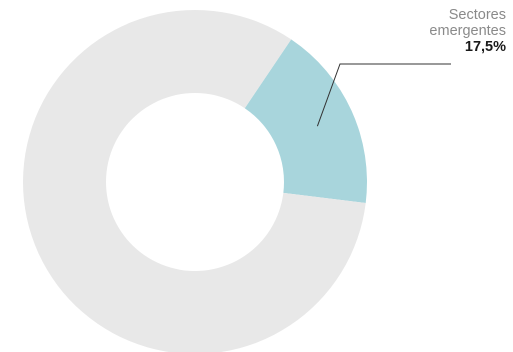 The image size is (513, 352). I want to click on callout-value: 17,5%, so click(485, 47).